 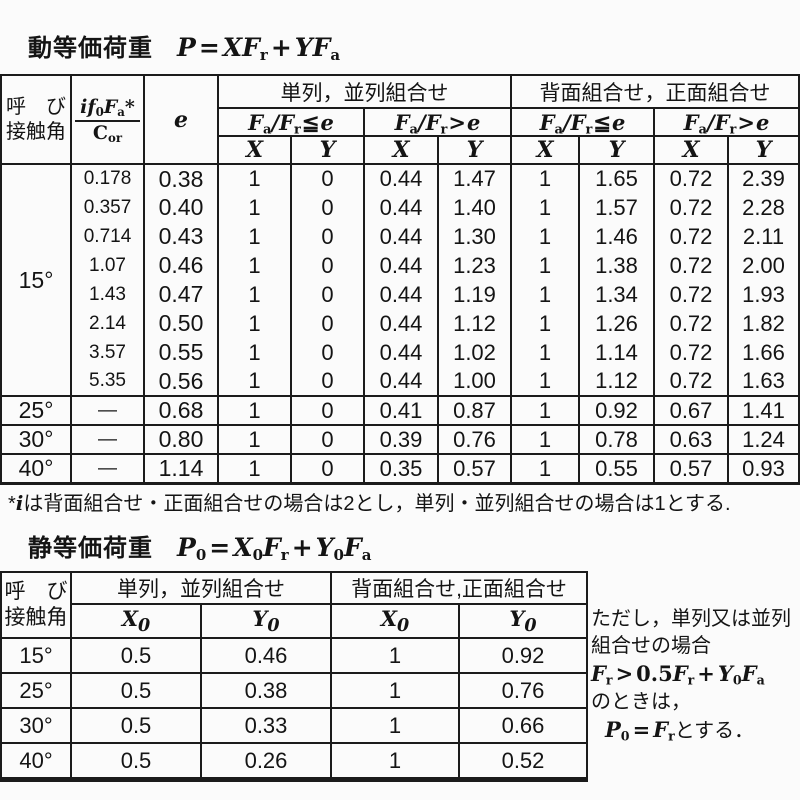 I want to click on contact-angle-header: 呼 び 接触角, so click(x=36, y=119).